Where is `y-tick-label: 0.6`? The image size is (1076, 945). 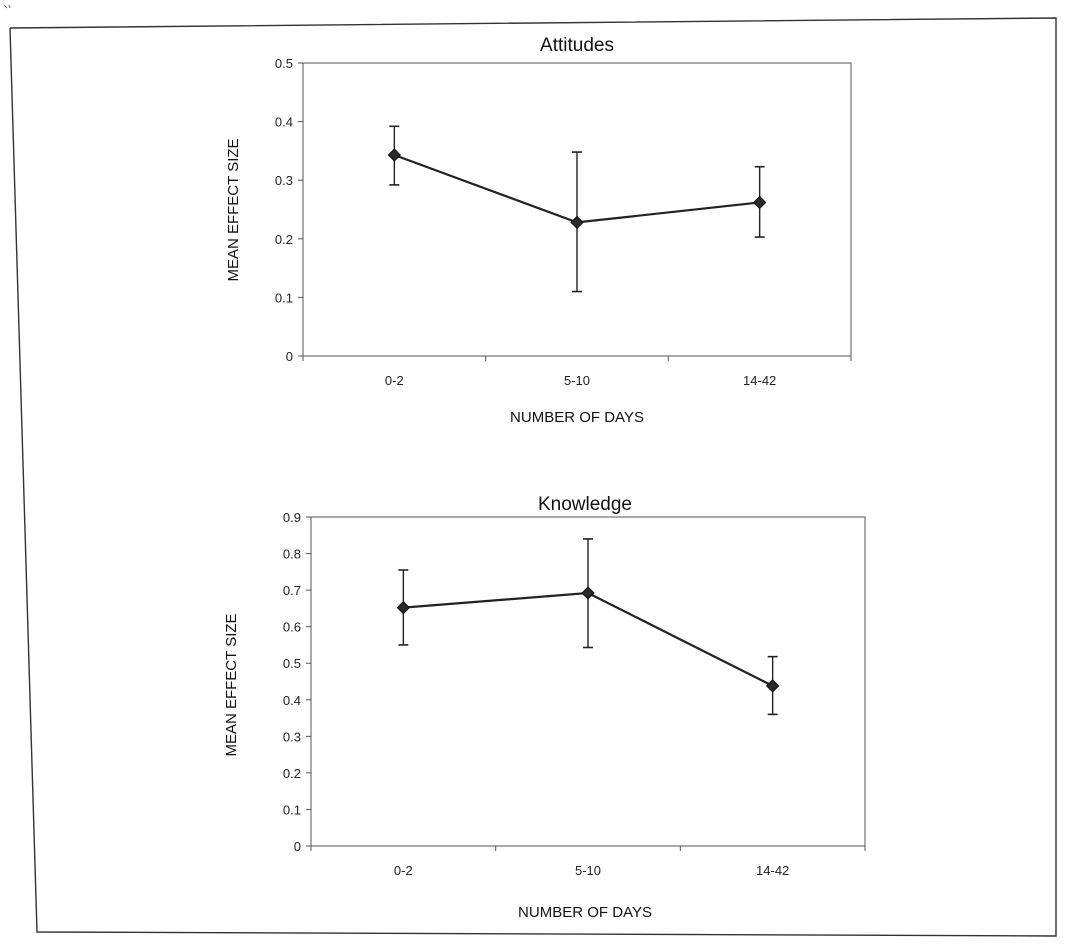 y-tick-label: 0.6 is located at coordinates (292, 627).